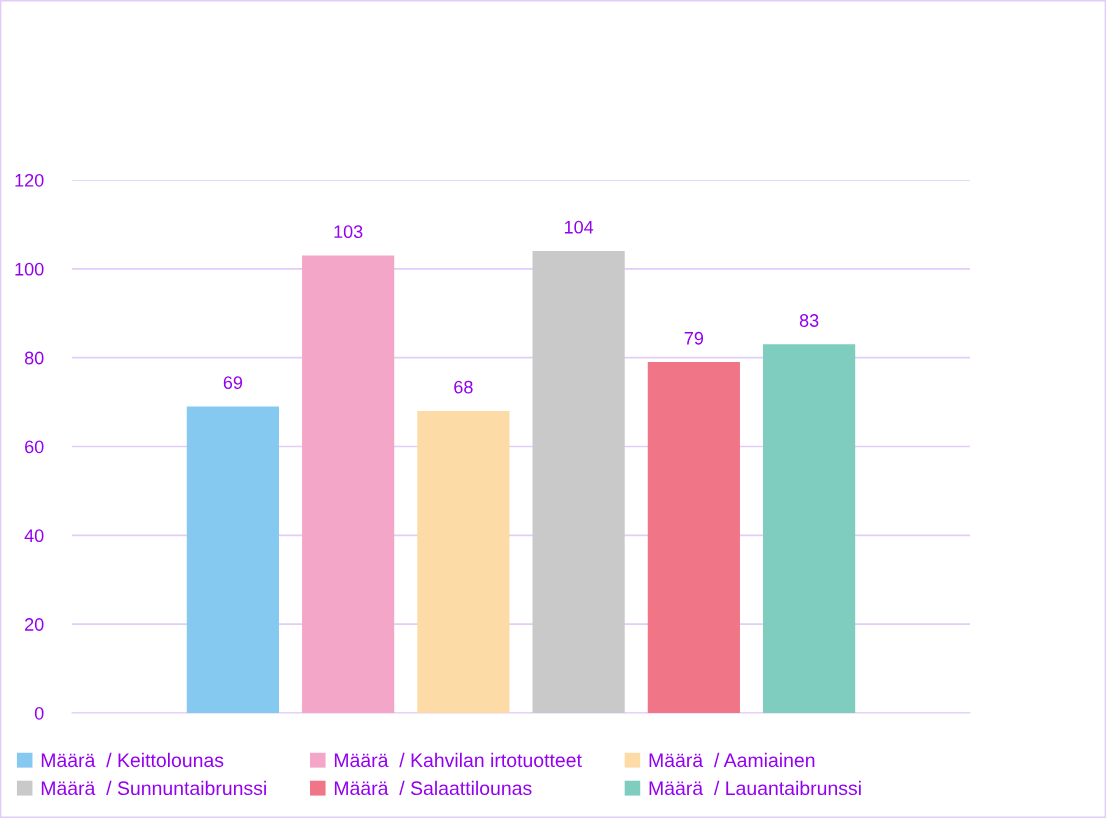 Image resolution: width=1106 pixels, height=818 pixels. Describe the element at coordinates (29, 269) in the screenshot. I see `y-tick-label: 100` at that location.